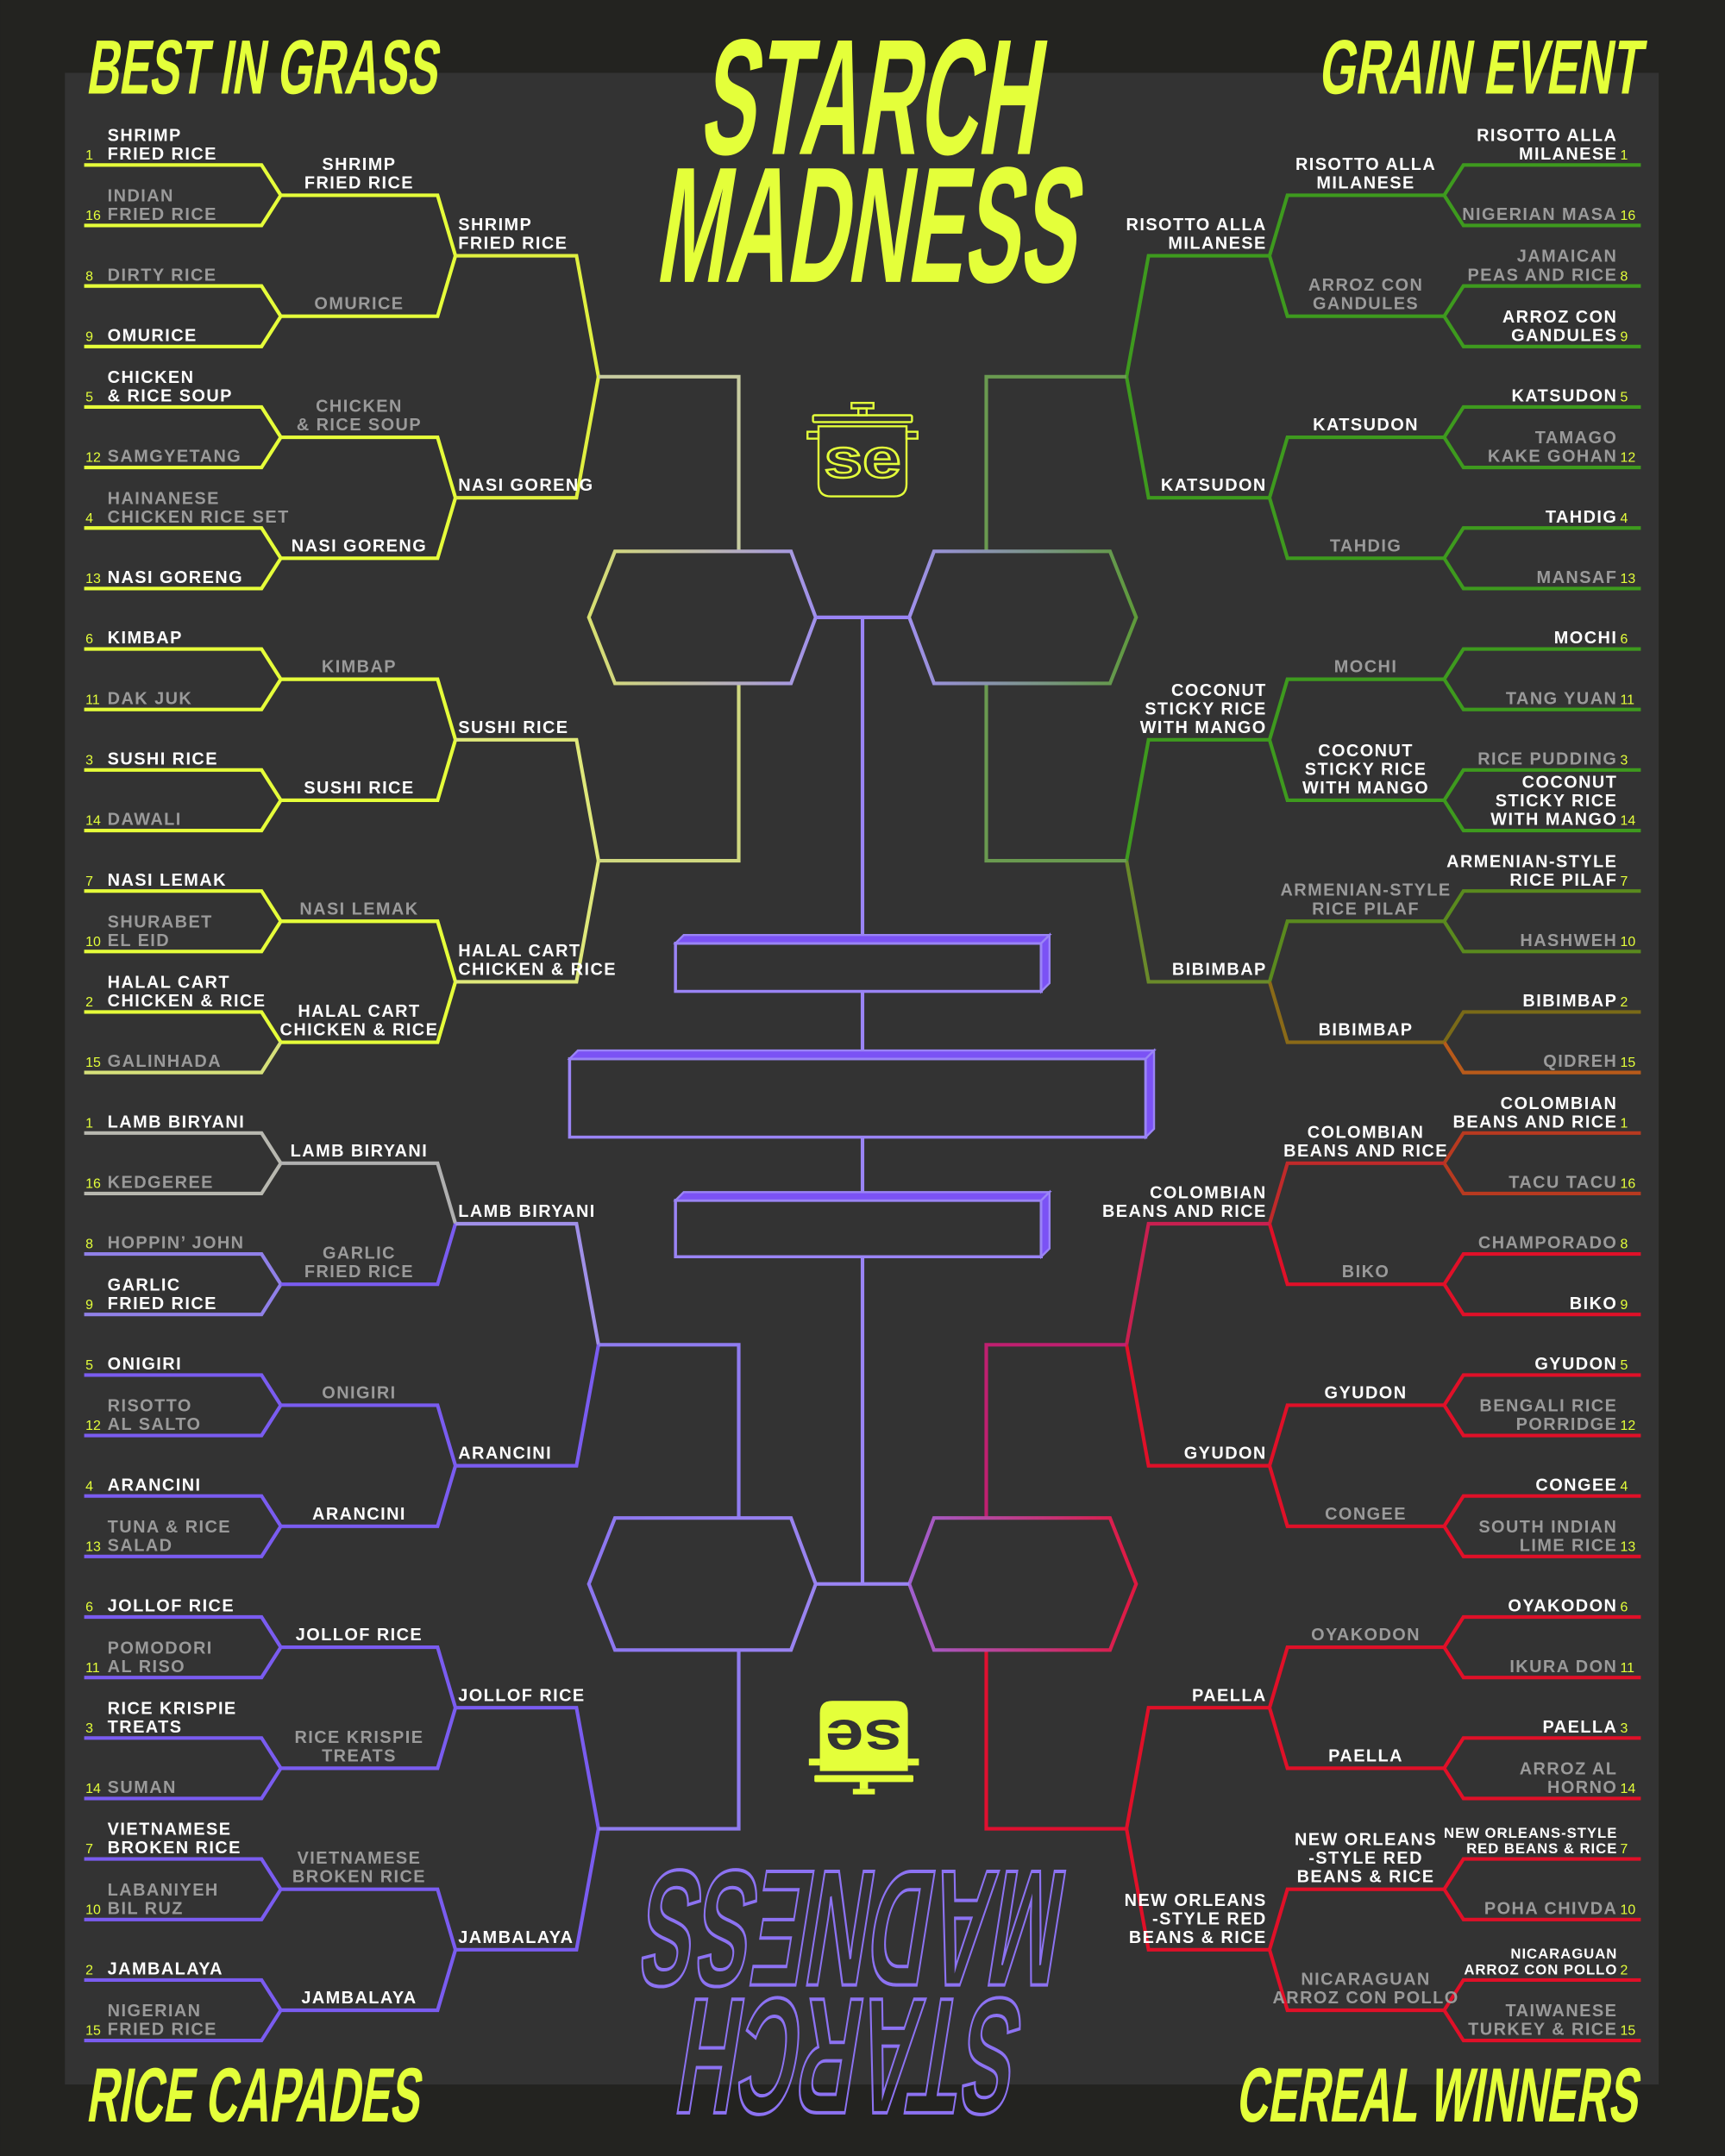 Image resolution: width=1725 pixels, height=2156 pixels. I want to click on finalist-slot-top-top, so click(862, 938).